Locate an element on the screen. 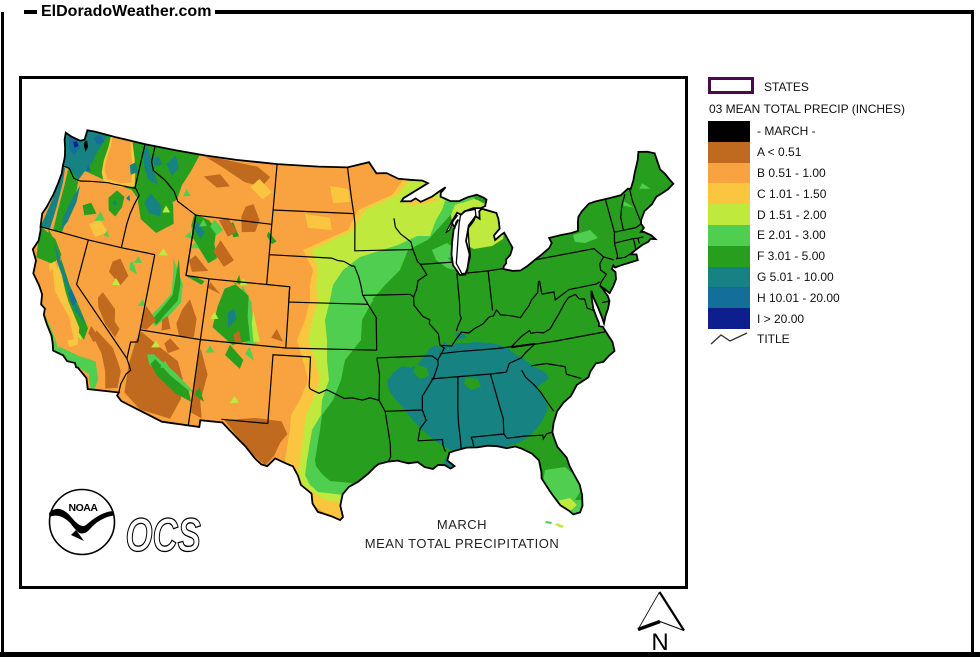 The height and width of the screenshot is (657, 980). svg-text: NOAA is located at coordinates (84, 508).